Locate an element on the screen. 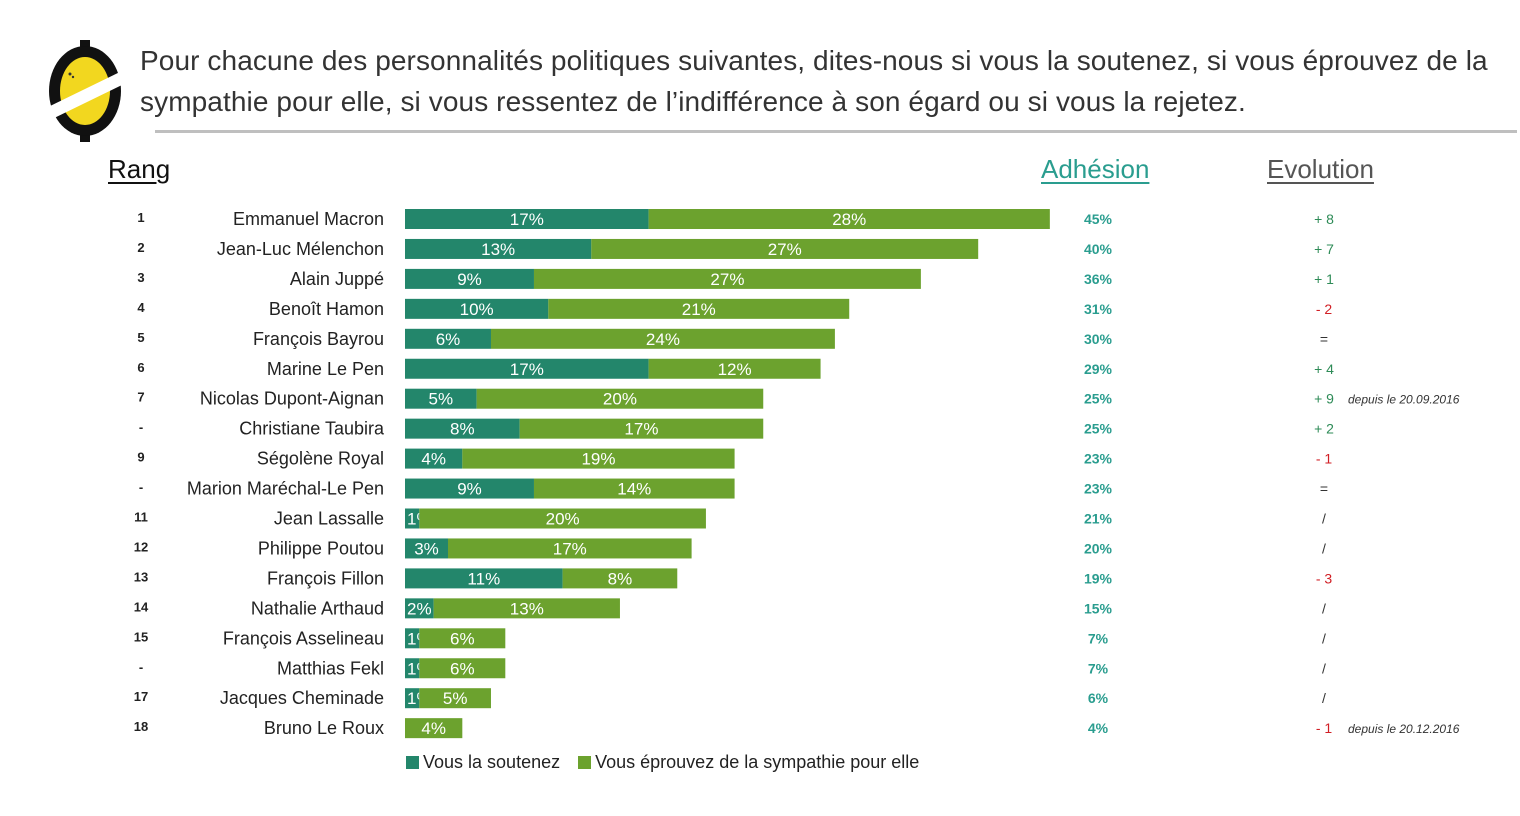 Image resolution: width=1520 pixels, height=816 pixels. label-support: 8% is located at coordinates (462, 429).